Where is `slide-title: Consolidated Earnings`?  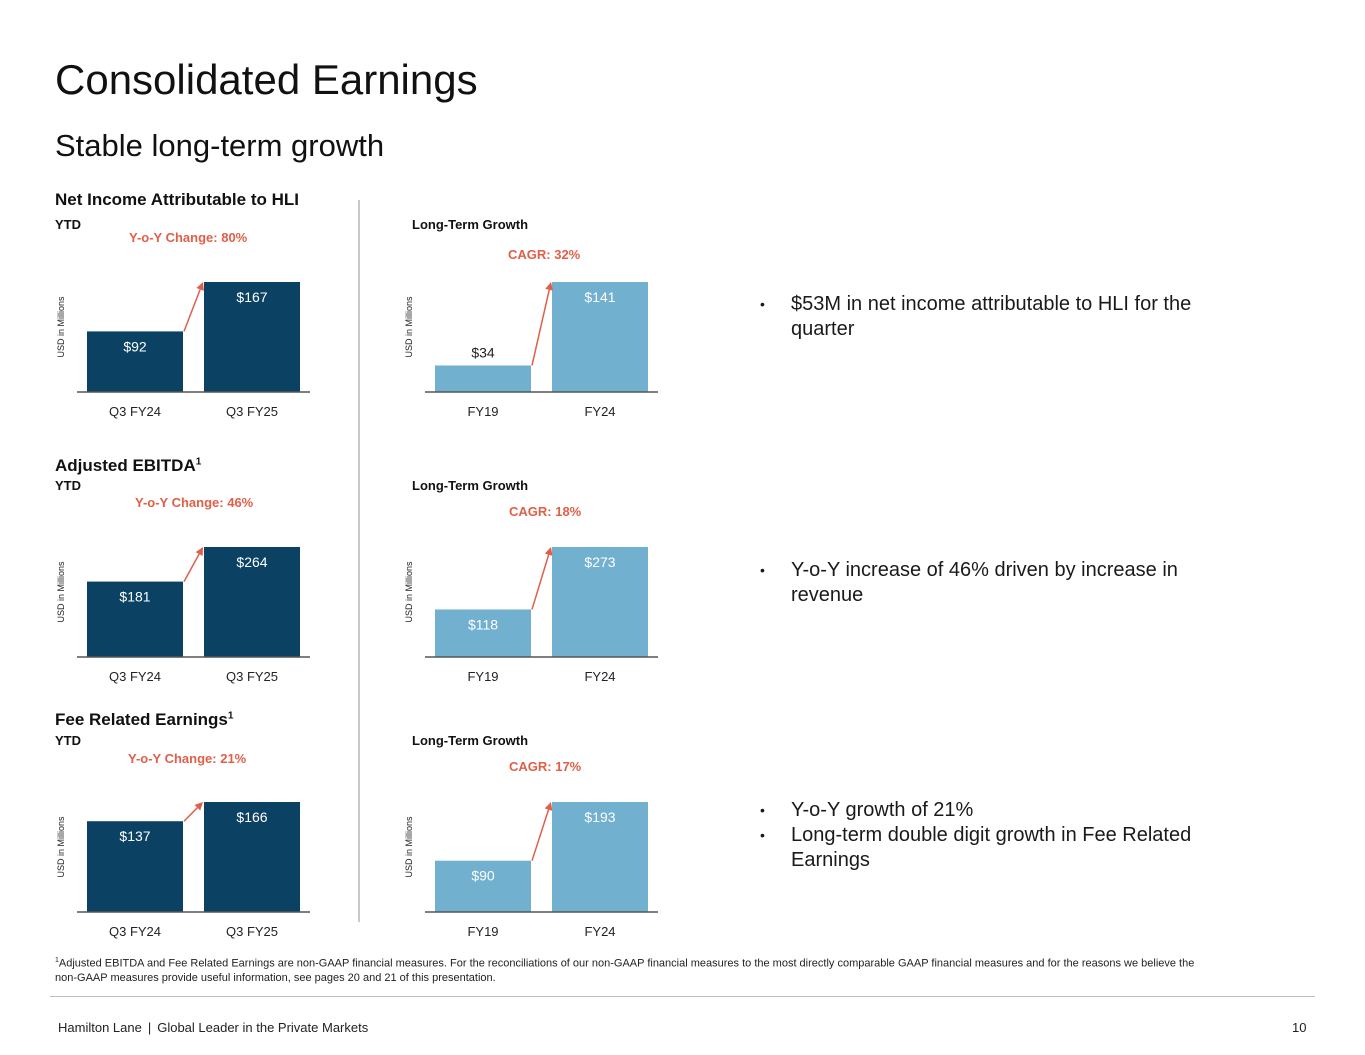
slide-title: Consolidated Earnings is located at coordinates (266, 79).